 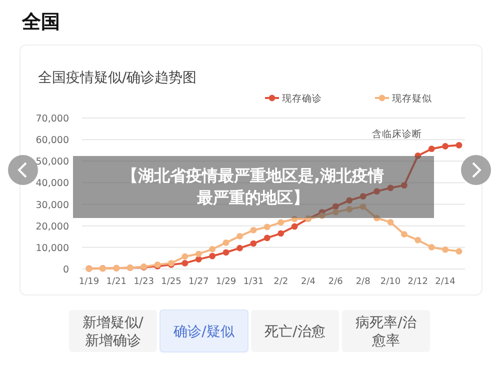 What do you see at coordinates (52, 248) in the screenshot?
I see `y-tick-label: 10,000` at bounding box center [52, 248].